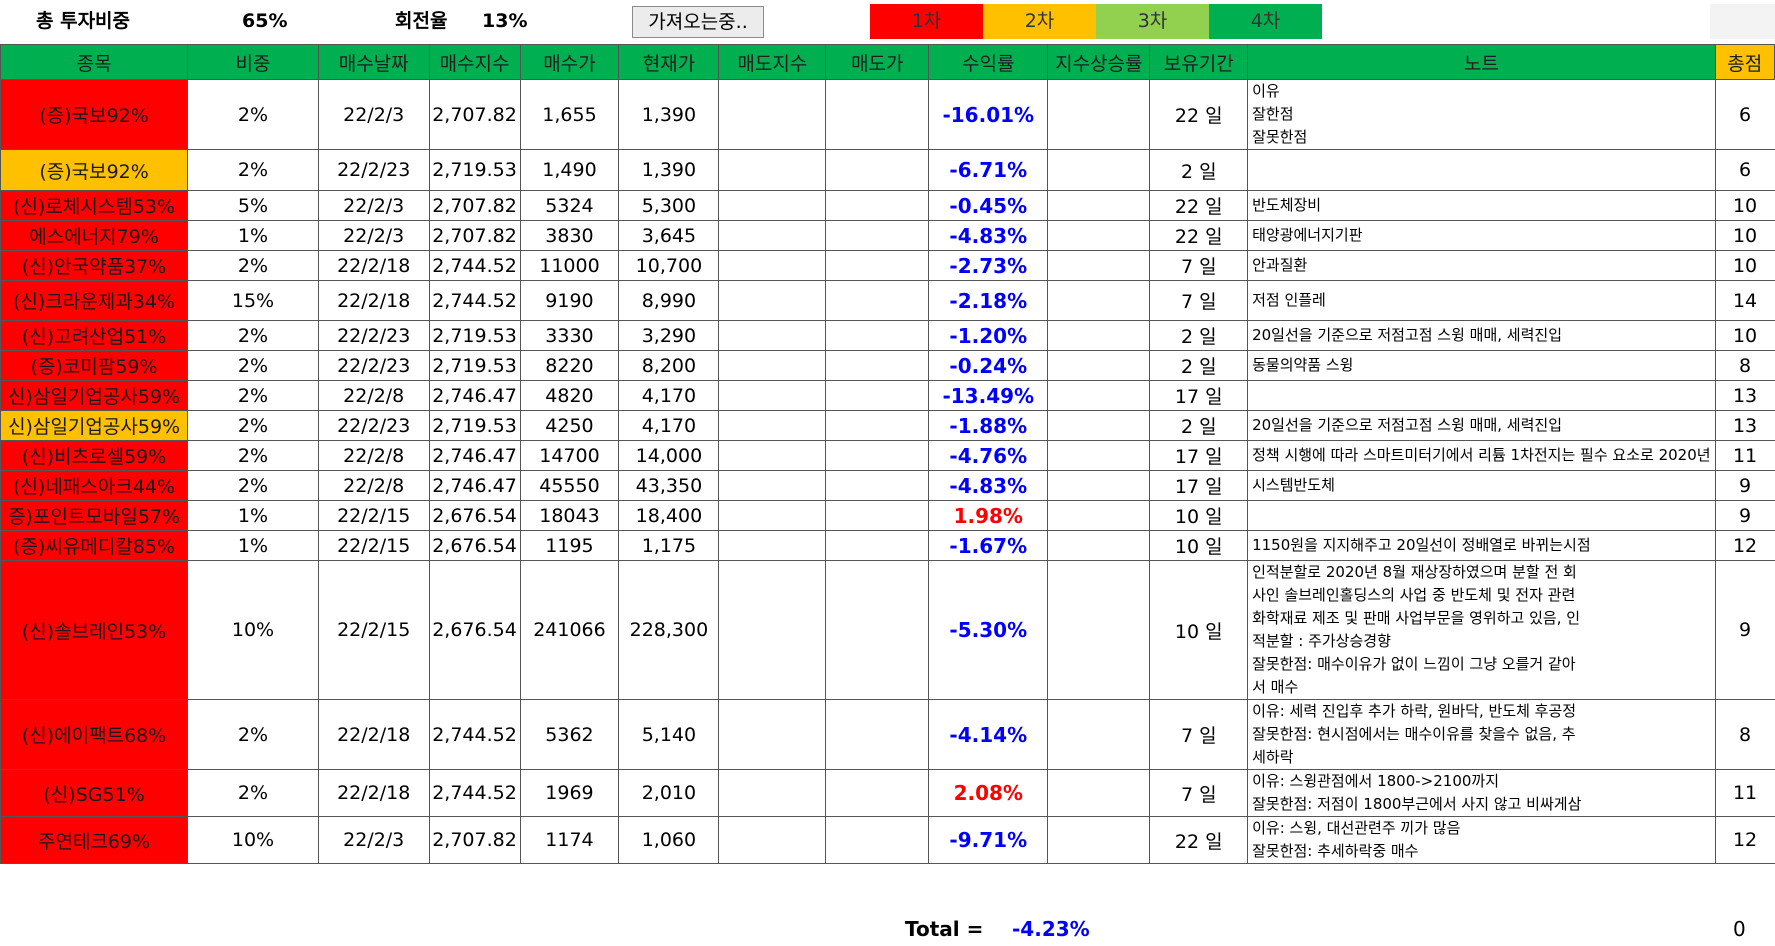 The height and width of the screenshot is (946, 1775). What do you see at coordinates (569, 205) in the screenshot?
I see `buy-price-cell: 5324` at bounding box center [569, 205].